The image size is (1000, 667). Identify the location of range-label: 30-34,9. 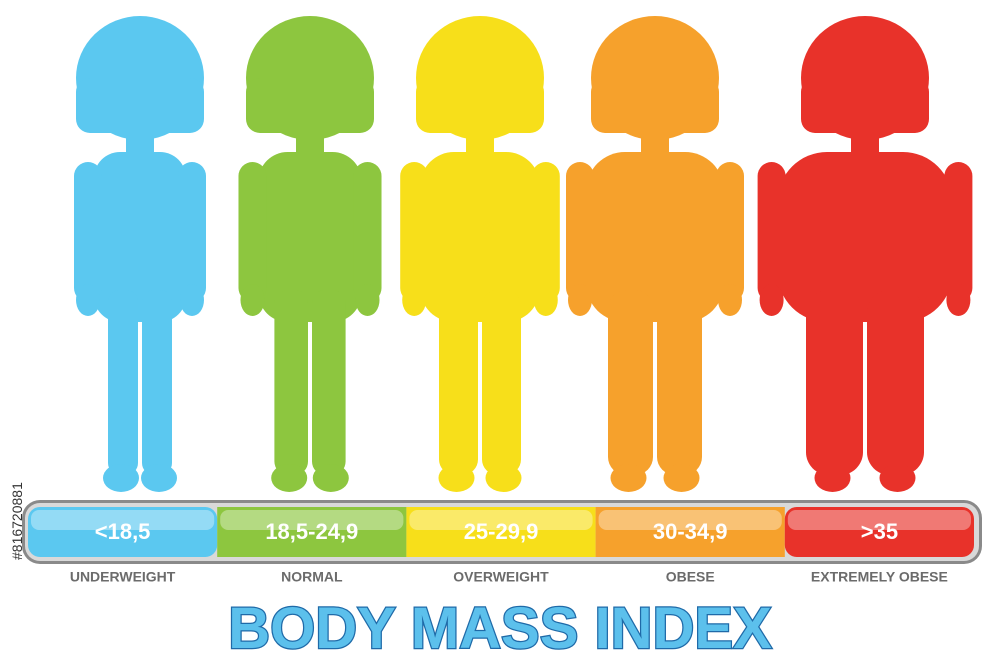
(690, 531).